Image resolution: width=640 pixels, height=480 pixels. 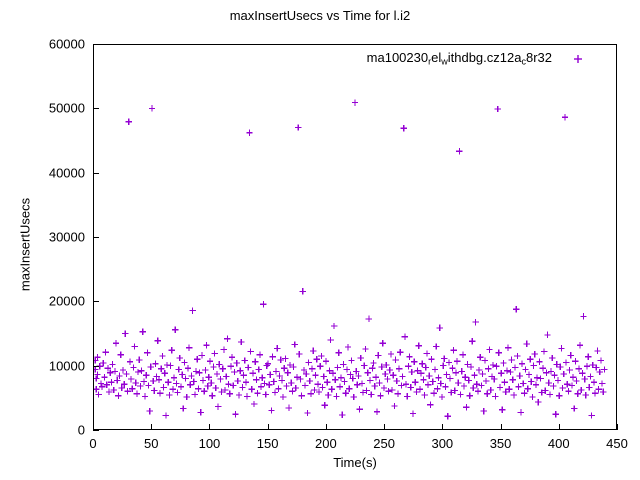 What do you see at coordinates (66, 44) in the screenshot?
I see `y-tick-label: 60000` at bounding box center [66, 44].